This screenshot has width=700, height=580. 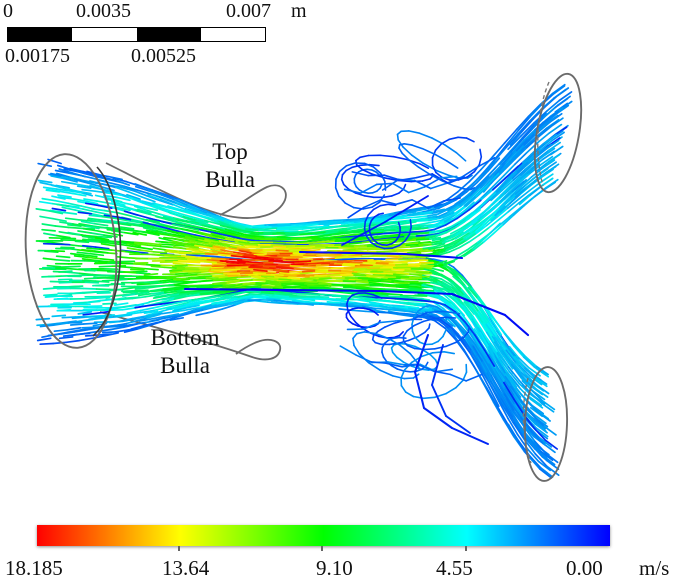 What do you see at coordinates (454, 568) in the screenshot?
I see `colorbar-tick-label: 4.55` at bounding box center [454, 568].